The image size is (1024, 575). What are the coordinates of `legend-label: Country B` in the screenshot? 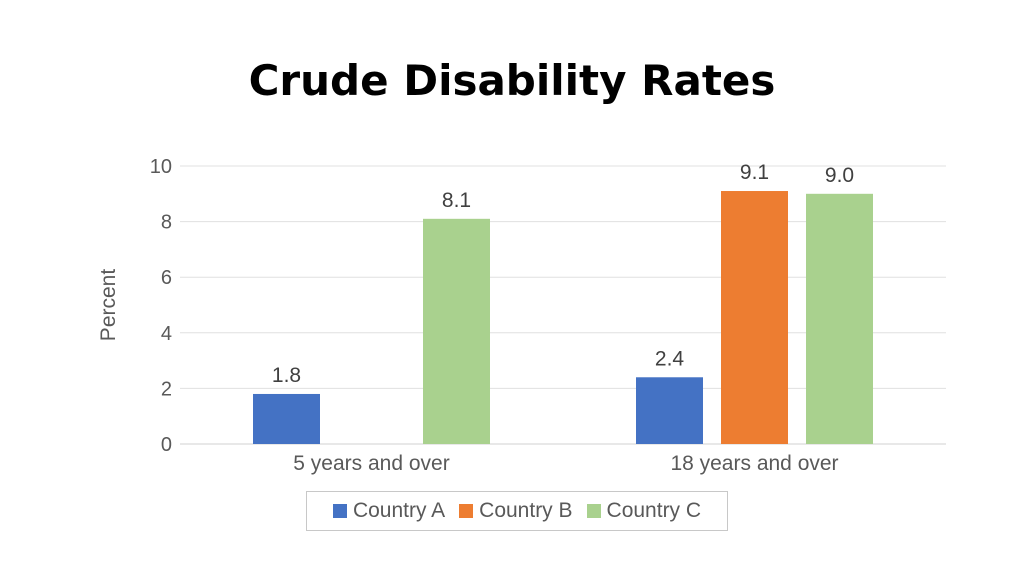 It's located at (526, 510).